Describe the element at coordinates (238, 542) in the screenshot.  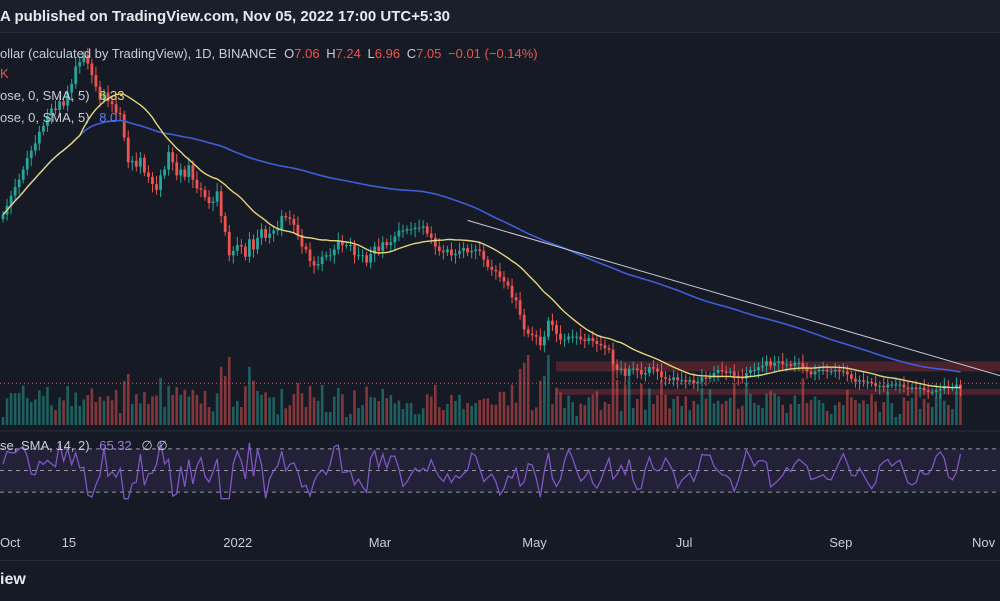
I see `x-tick-label: 2022` at that location.